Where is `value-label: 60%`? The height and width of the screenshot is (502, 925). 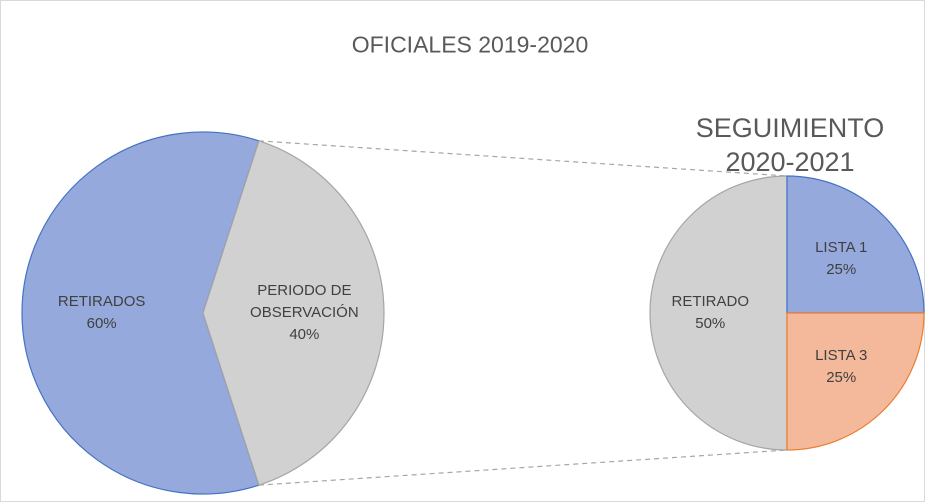
value-label: 60% is located at coordinates (101, 323).